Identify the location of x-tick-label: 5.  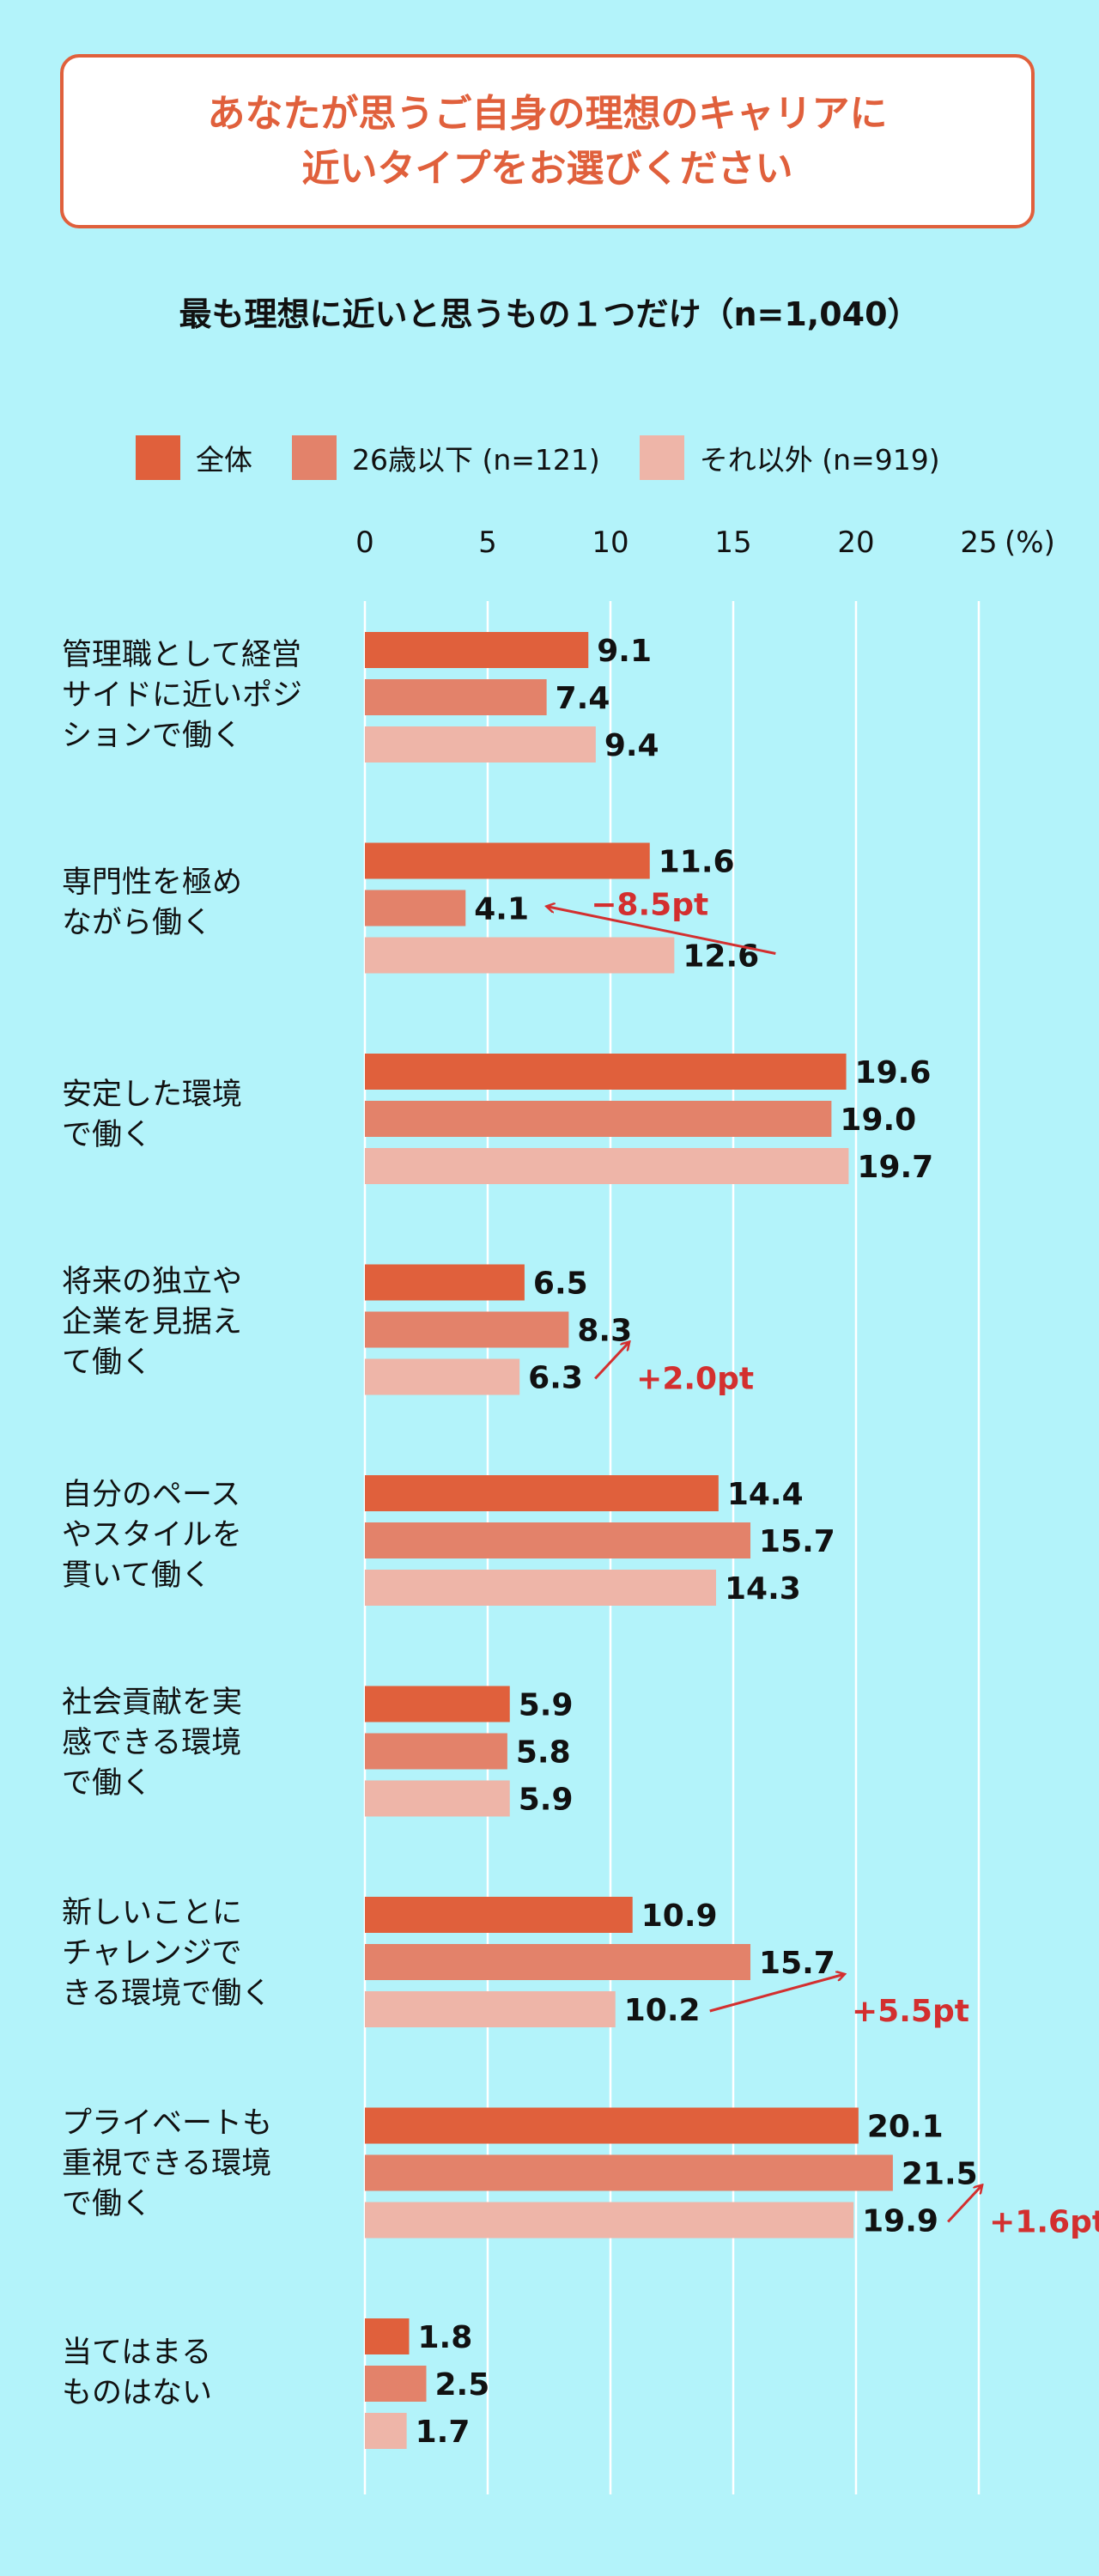
(487, 543).